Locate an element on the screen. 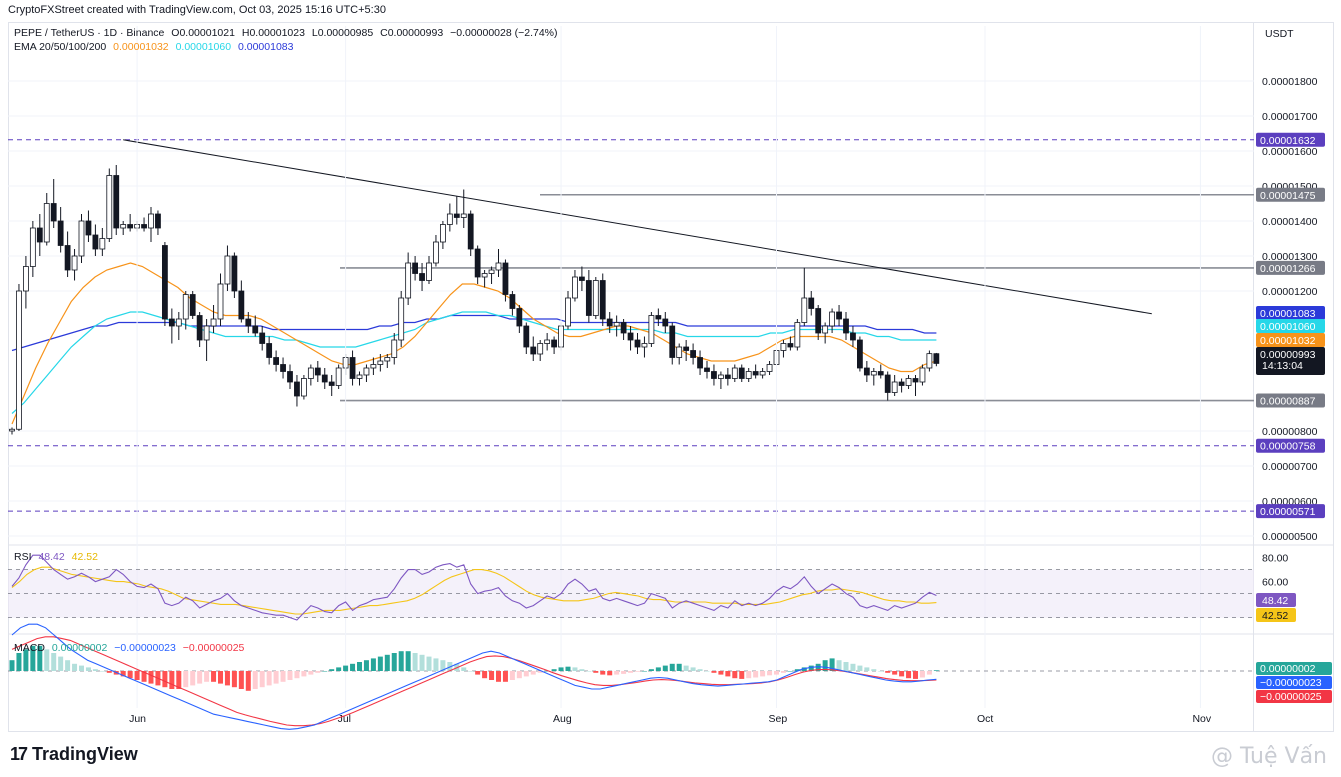 Image resolution: width=1341 pixels, height=777 pixels. tradingview-logo: 17 TradingView is located at coordinates (74, 754).